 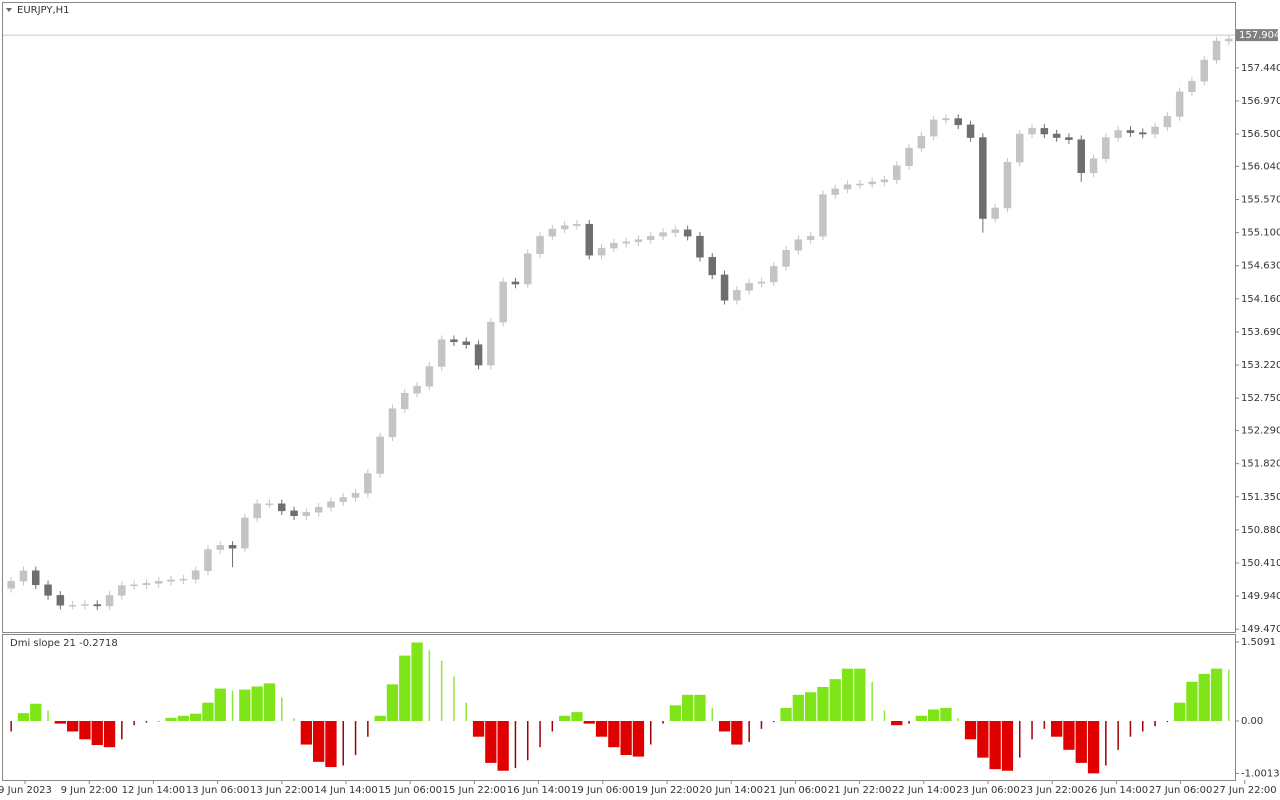 What do you see at coordinates (475, 790) in the screenshot?
I see `x-tick-label: 15 Jun 22:00` at bounding box center [475, 790].